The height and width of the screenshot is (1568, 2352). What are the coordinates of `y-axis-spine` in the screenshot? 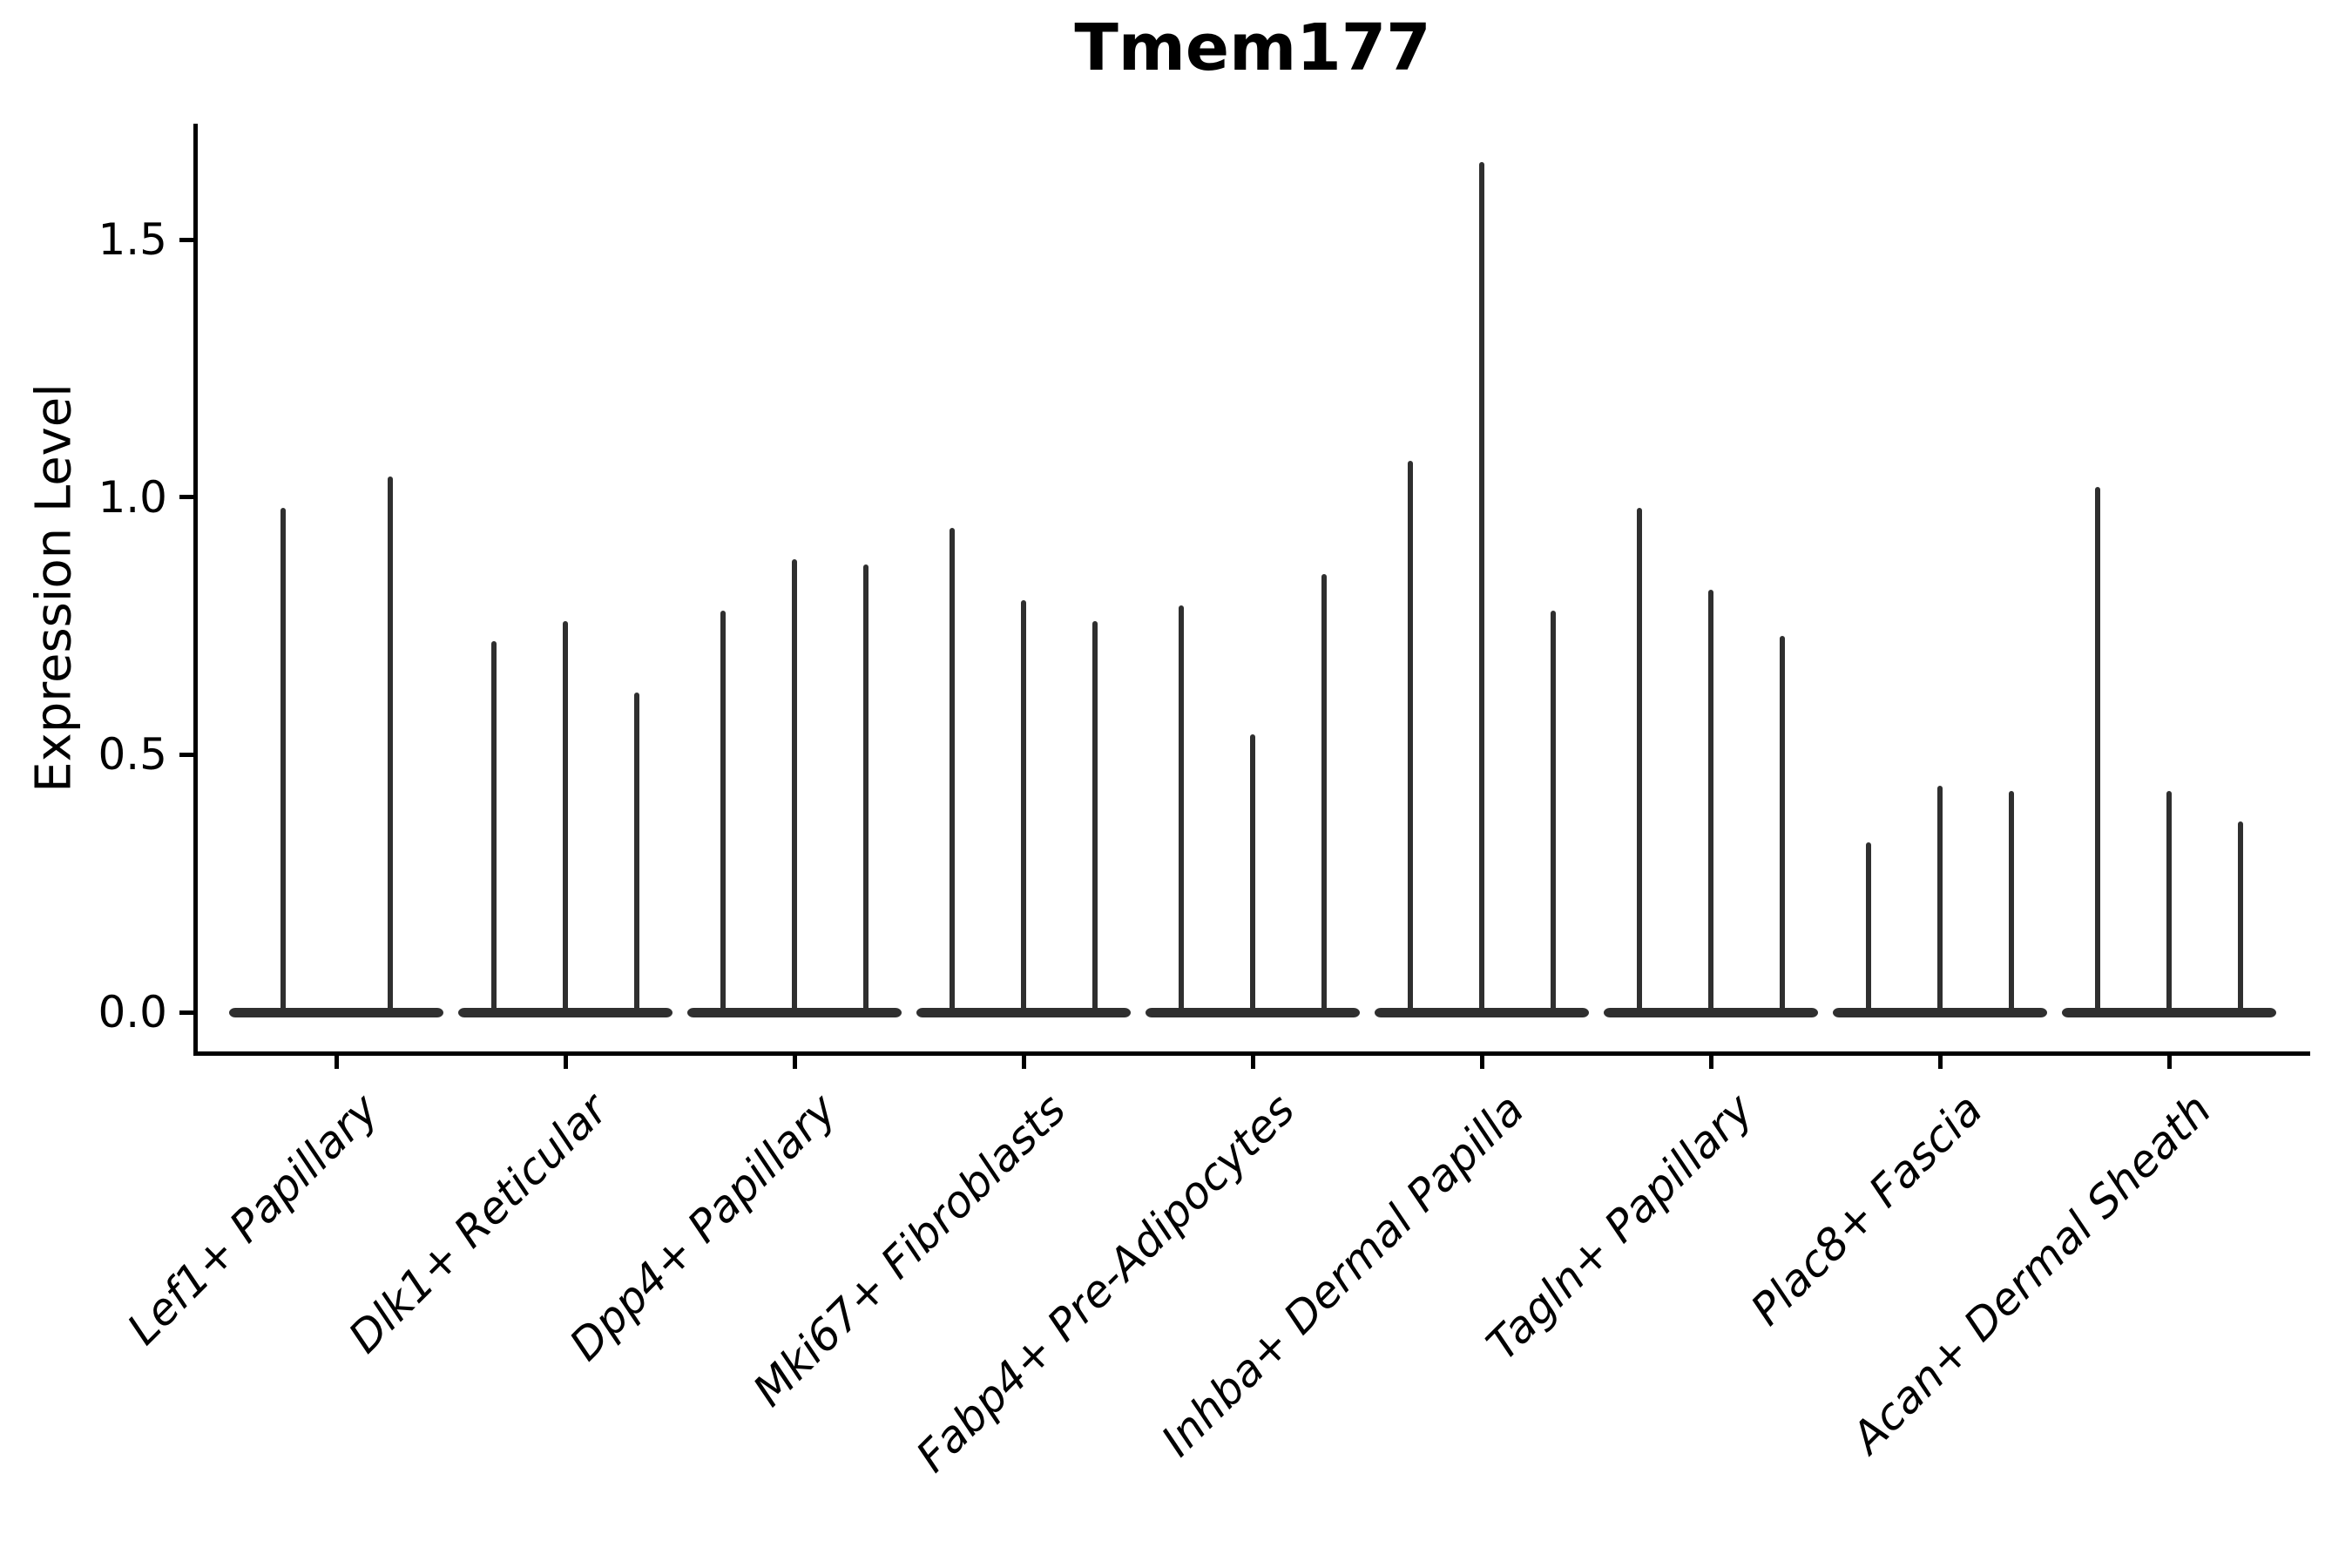 It's located at (195, 590).